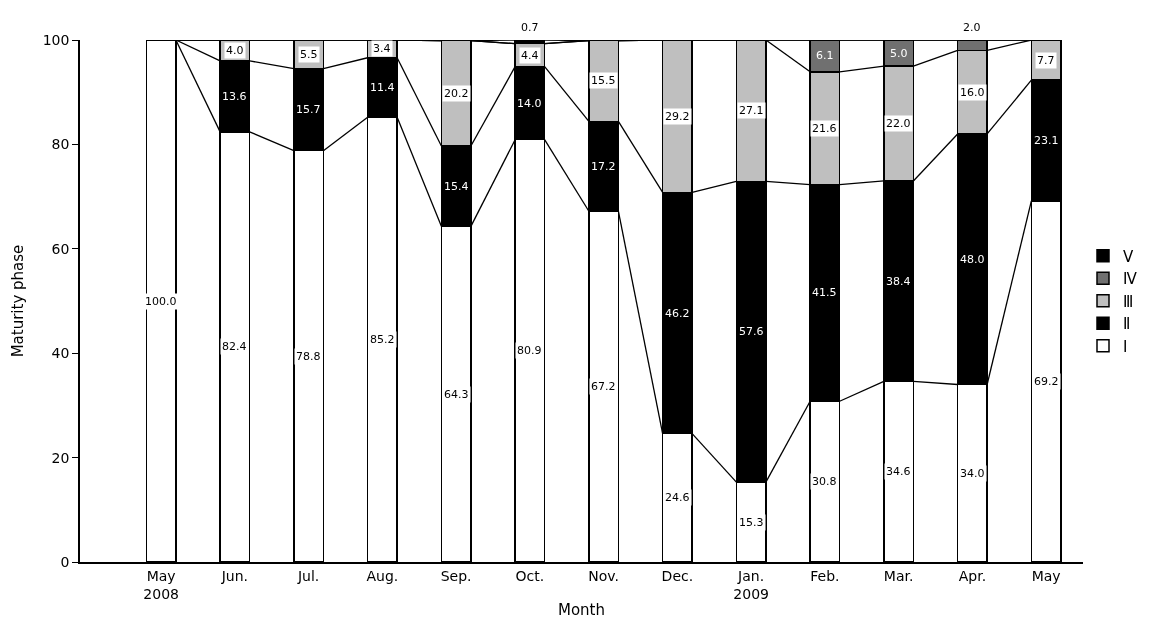 Image resolution: width=1154 pixels, height=637 pixels. Describe the element at coordinates (677, 575) in the screenshot. I see `x-tick-label: Dec.` at that location.